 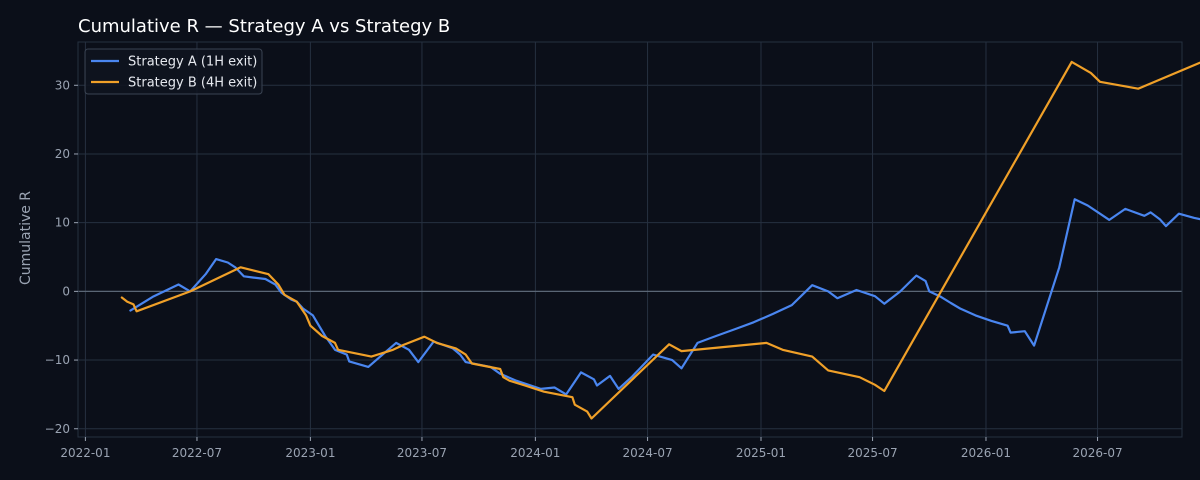 What do you see at coordinates (310, 453) in the screenshot?
I see `x-tick-label: 2023-01` at bounding box center [310, 453].